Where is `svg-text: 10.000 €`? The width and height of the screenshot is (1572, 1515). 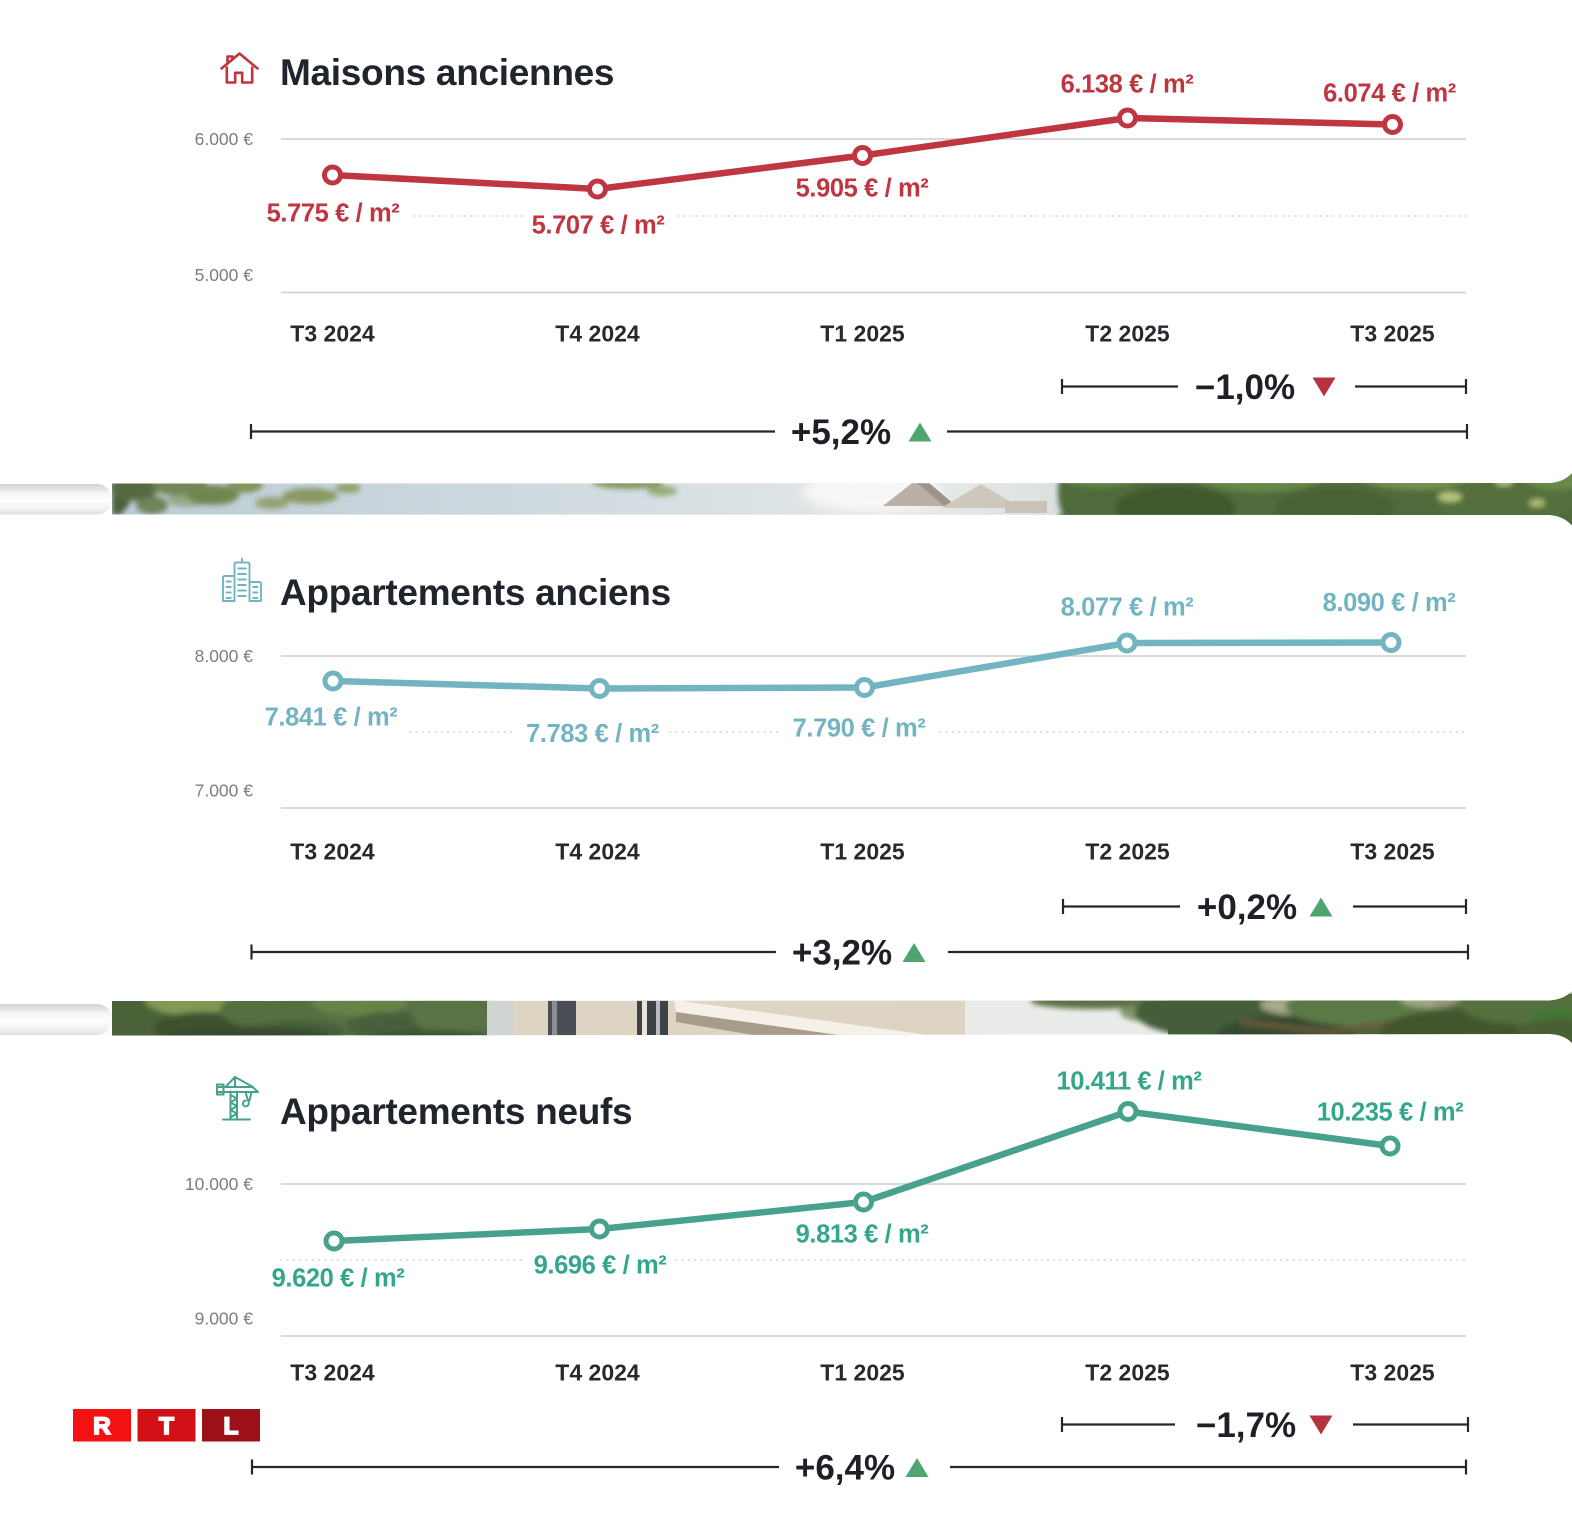 svg-text: 10.000 € is located at coordinates (219, 1184).